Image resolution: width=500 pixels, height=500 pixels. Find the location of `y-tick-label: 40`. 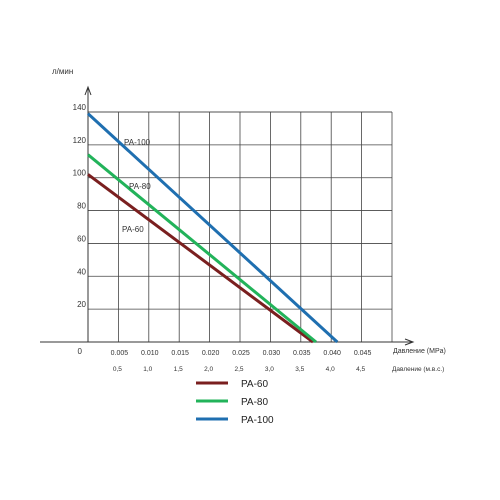

y-tick-label: 40 is located at coordinates (81, 271).